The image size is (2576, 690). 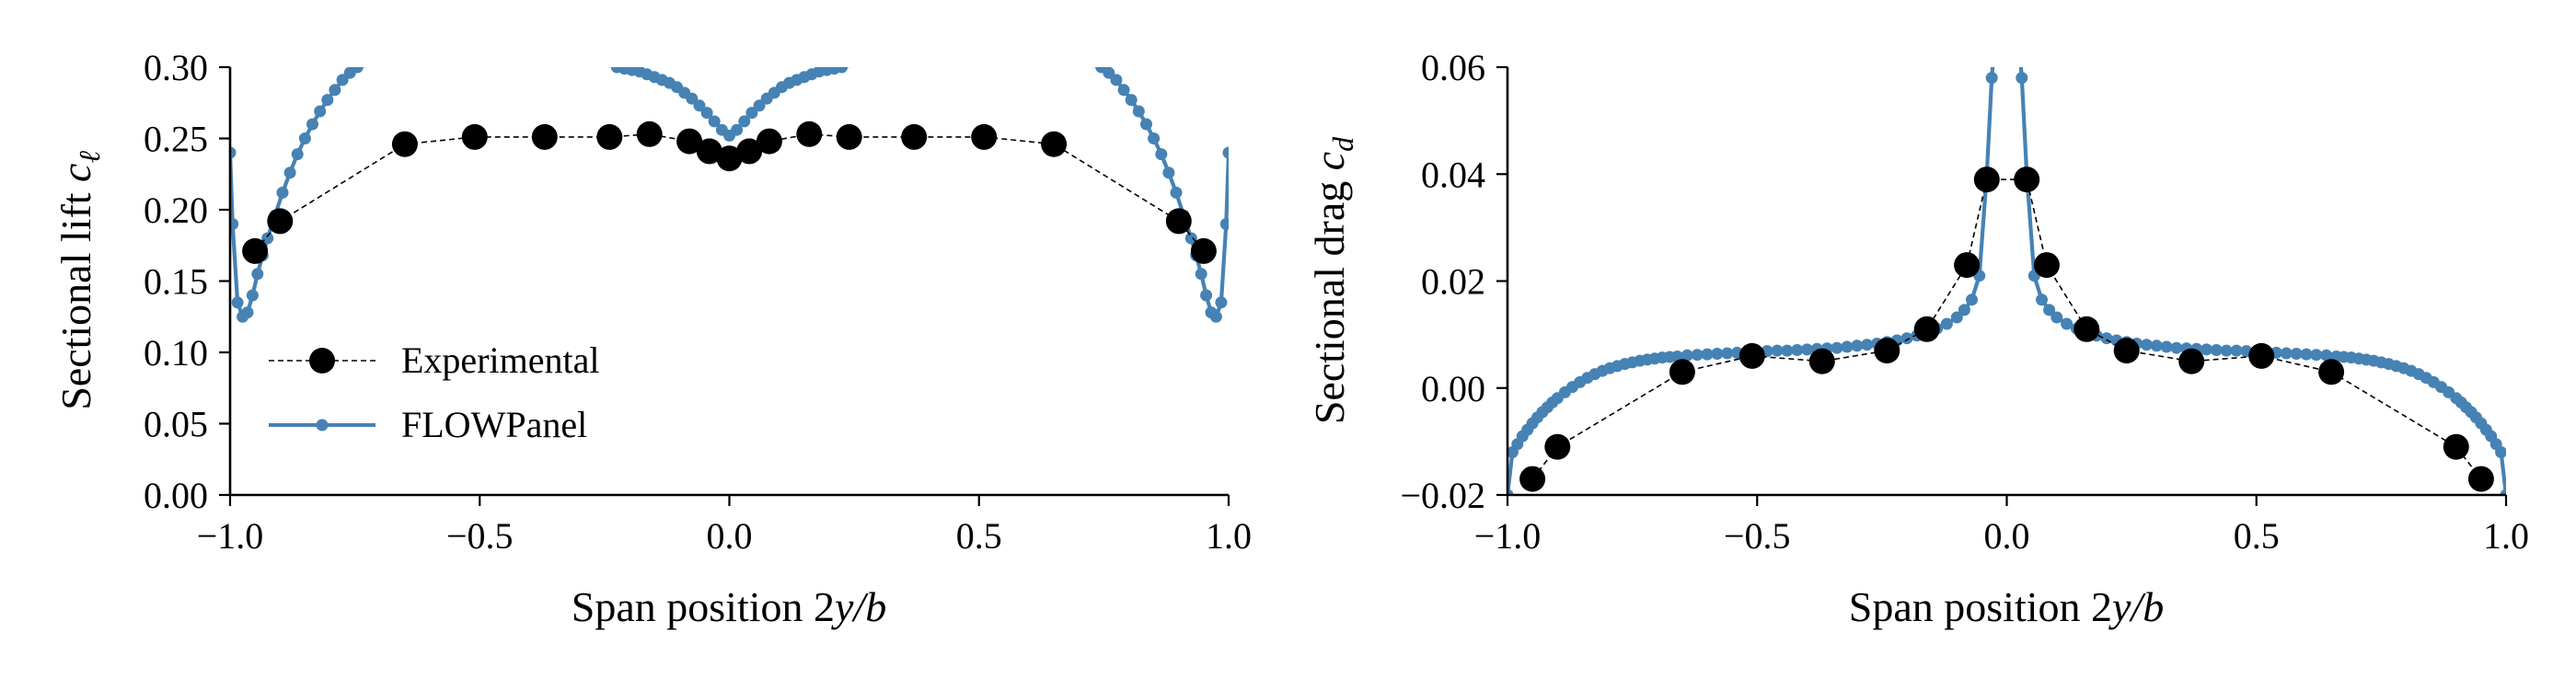 I want to click on drag-y-tick-label: 0.02, so click(x=1453, y=282).